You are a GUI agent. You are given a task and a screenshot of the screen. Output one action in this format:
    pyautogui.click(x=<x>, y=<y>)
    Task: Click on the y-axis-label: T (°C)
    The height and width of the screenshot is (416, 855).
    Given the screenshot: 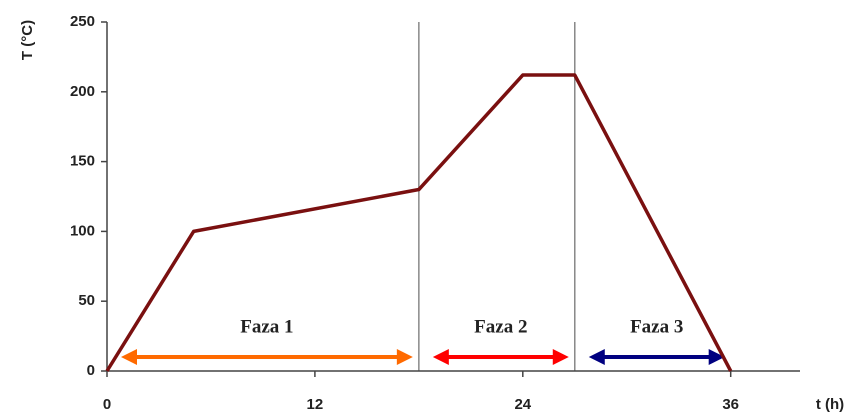 What is the action you would take?
    pyautogui.click(x=27, y=40)
    